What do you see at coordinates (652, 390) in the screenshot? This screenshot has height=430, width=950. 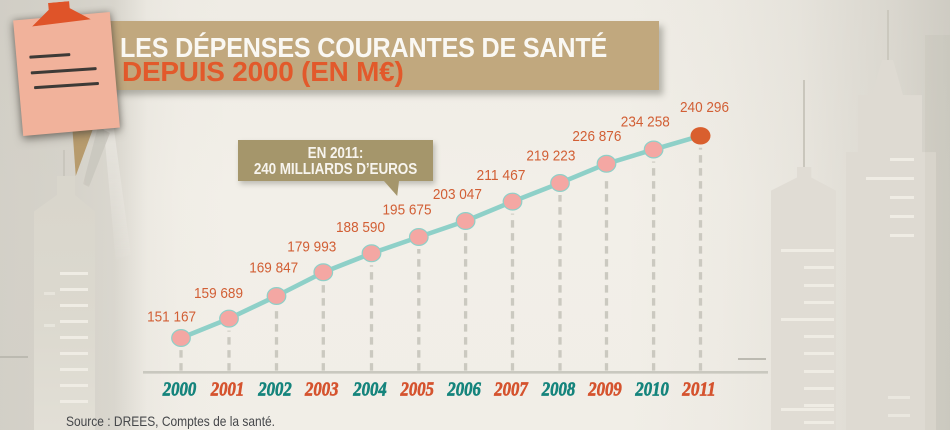 I see `svg-text: 2010` at bounding box center [652, 390].